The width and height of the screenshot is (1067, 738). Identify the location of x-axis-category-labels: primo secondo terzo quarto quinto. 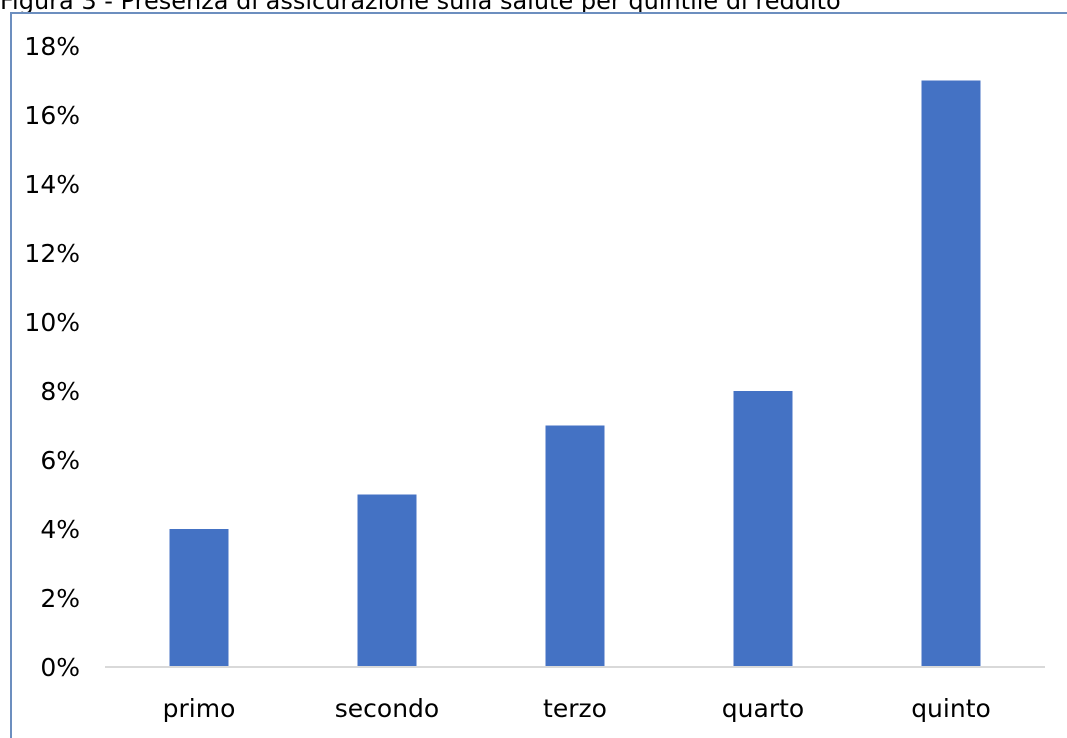
(577, 708).